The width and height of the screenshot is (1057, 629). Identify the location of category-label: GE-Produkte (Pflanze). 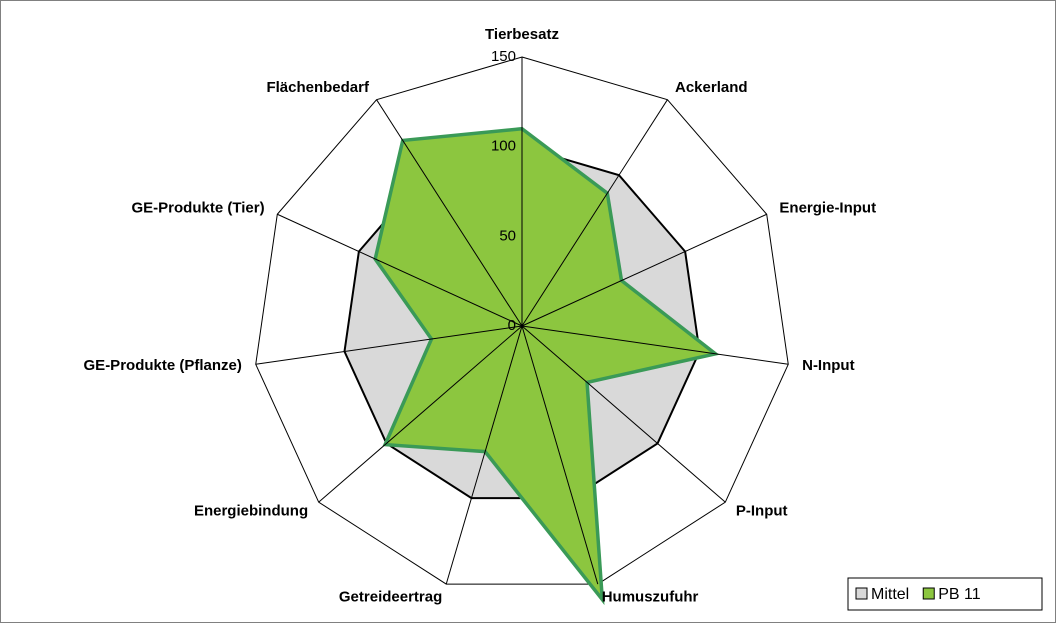
(163, 365).